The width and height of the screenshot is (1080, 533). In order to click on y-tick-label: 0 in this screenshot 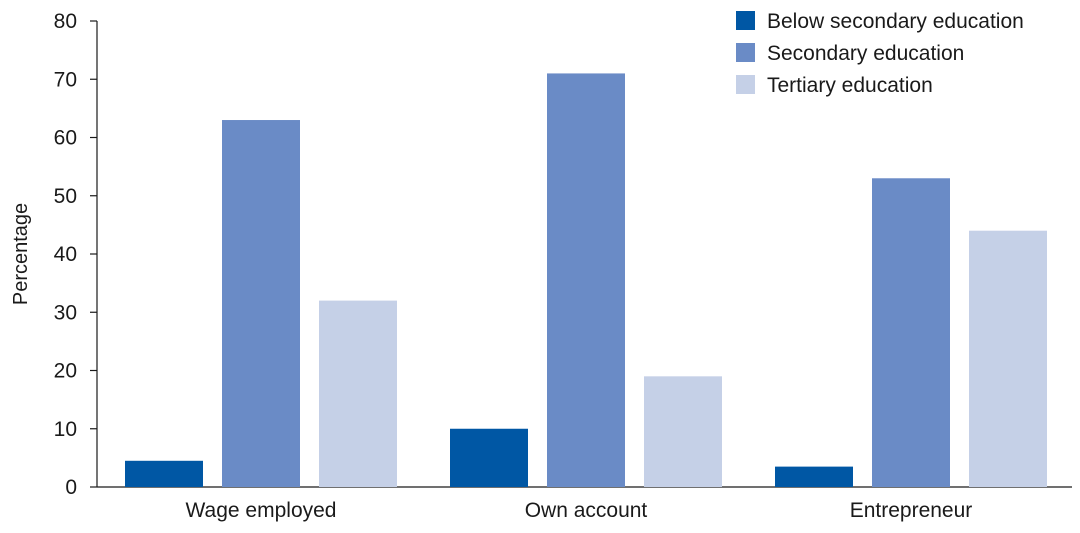, I will do `click(71, 487)`.